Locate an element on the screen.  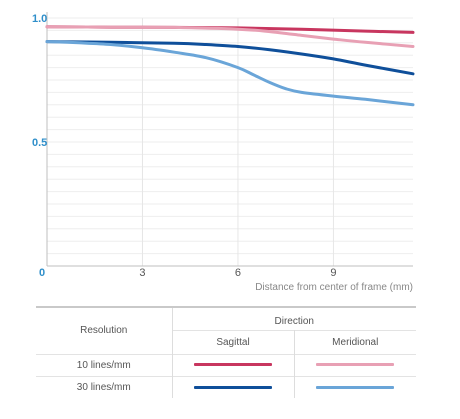
legend-row-label: 30 lines/mm is located at coordinates (104, 386).